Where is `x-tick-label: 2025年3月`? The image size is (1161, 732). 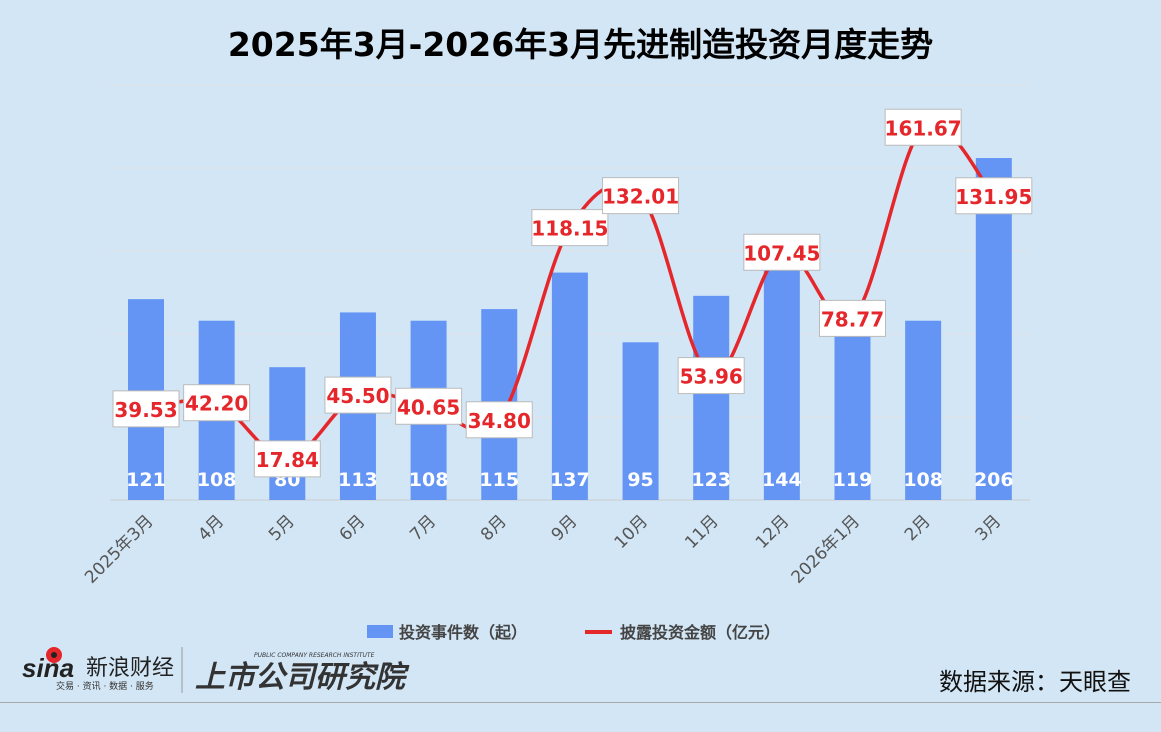
x-tick-label: 2025年3月 is located at coordinates (119, 549).